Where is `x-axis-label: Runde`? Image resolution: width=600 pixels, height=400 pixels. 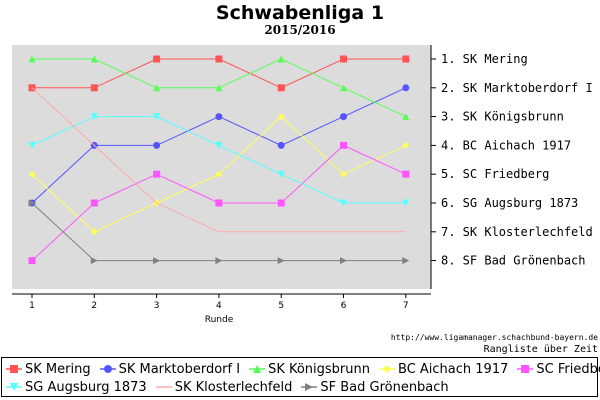
x-axis-label: Runde is located at coordinates (219, 320).